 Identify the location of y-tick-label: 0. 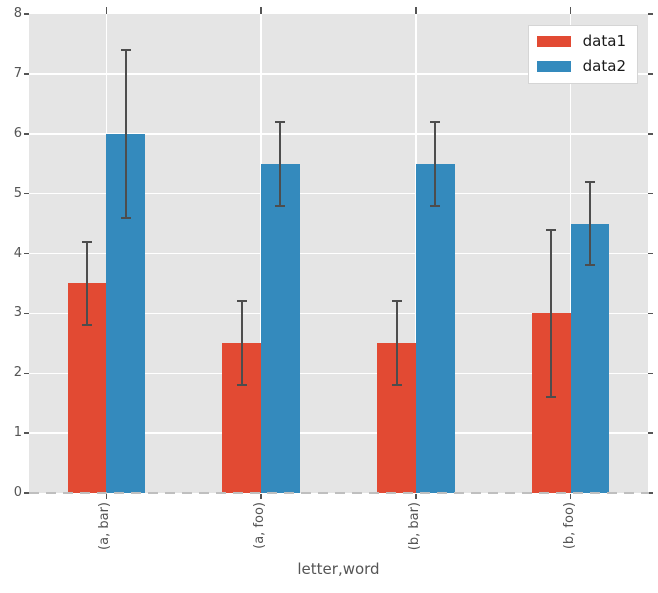
(17, 492).